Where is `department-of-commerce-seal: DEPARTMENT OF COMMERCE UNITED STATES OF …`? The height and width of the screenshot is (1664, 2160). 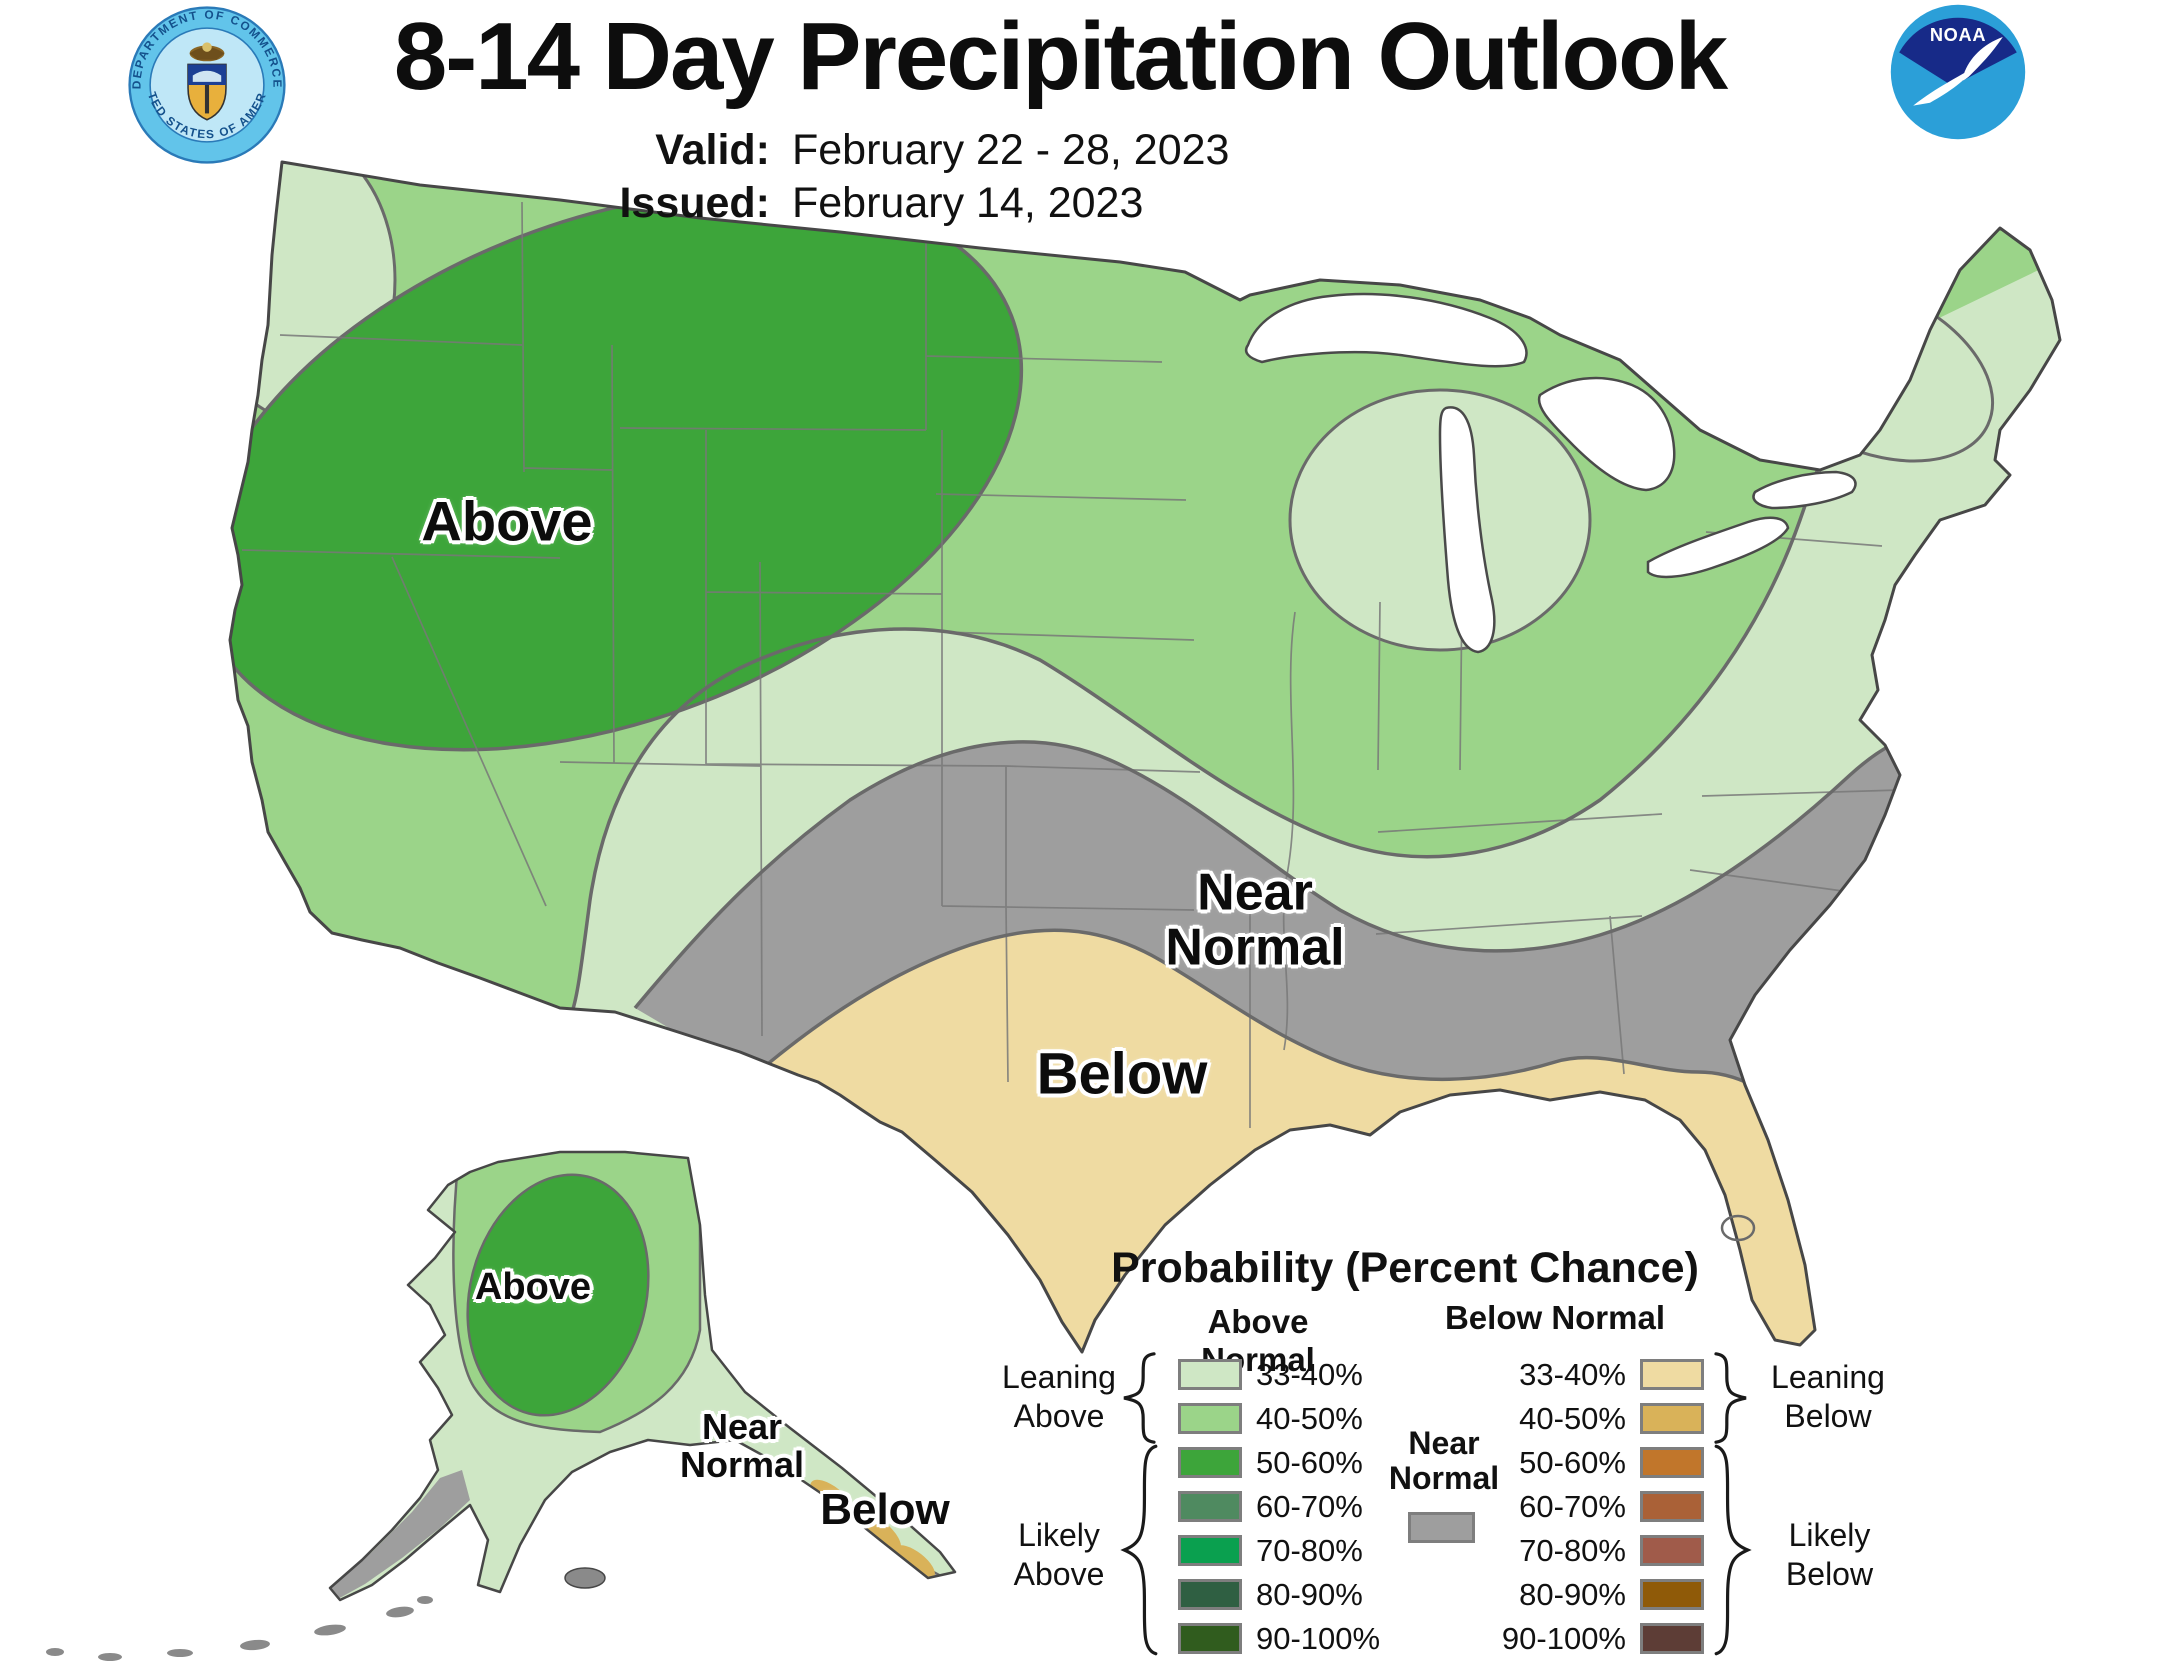
department-of-commerce-seal: DEPARTMENT OF COMMERCE UNITED STATES OF … is located at coordinates (207, 85).